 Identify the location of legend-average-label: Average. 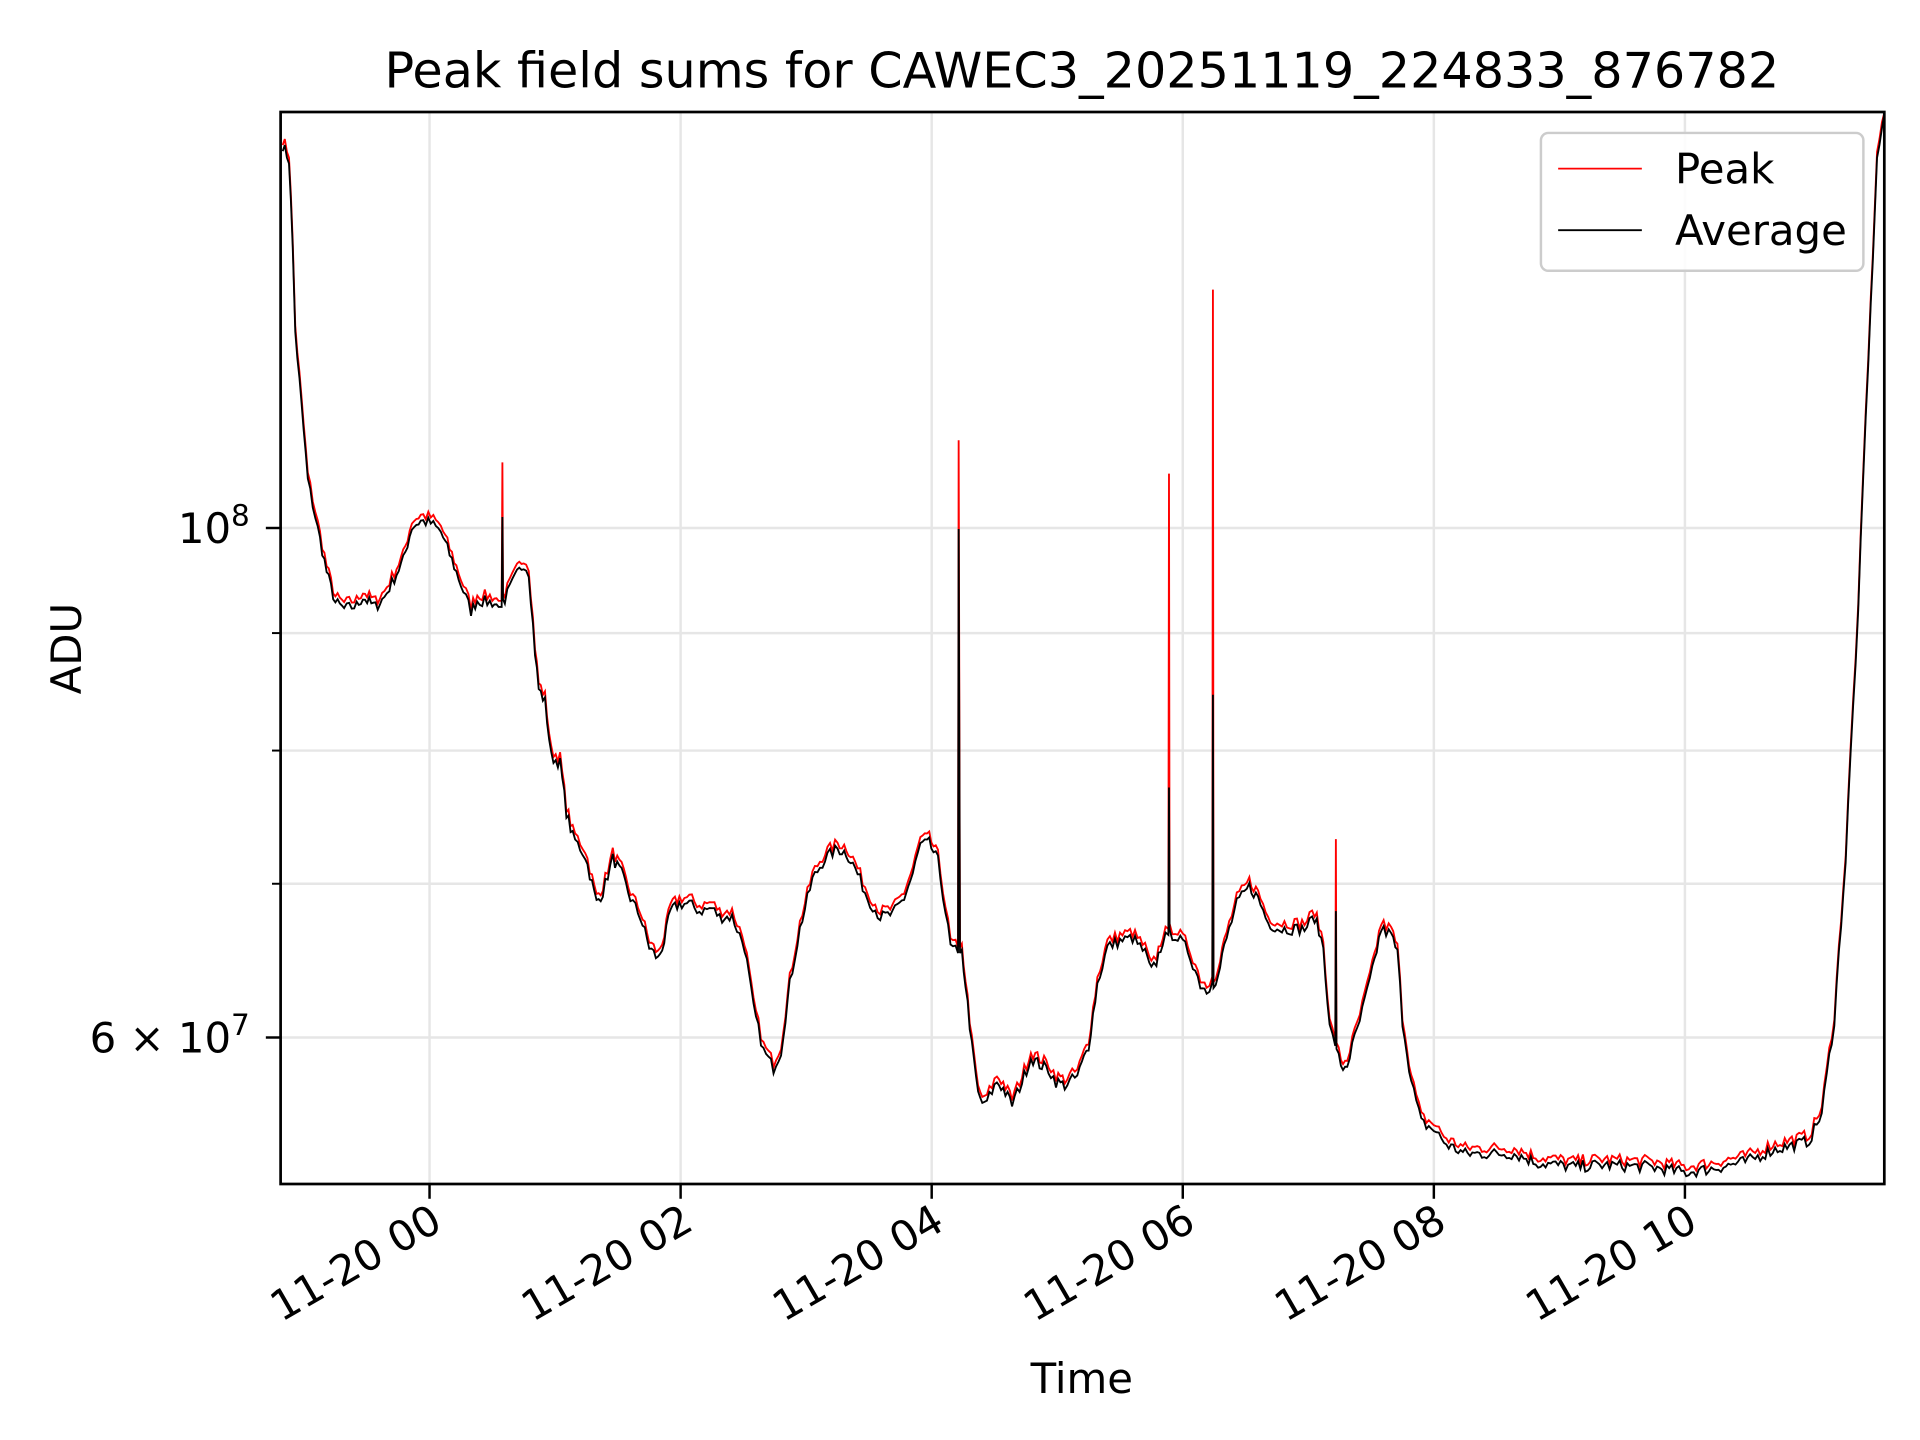
(1761, 230).